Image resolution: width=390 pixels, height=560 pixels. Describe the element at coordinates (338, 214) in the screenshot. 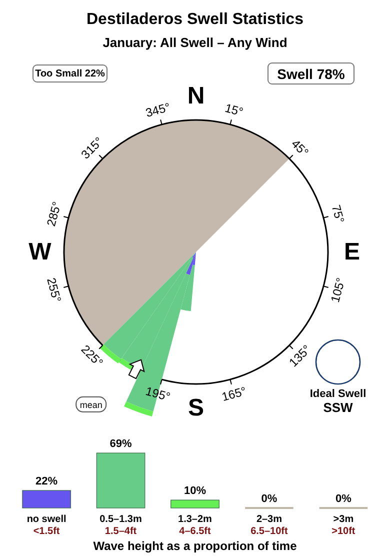

I see `text: 75°` at that location.